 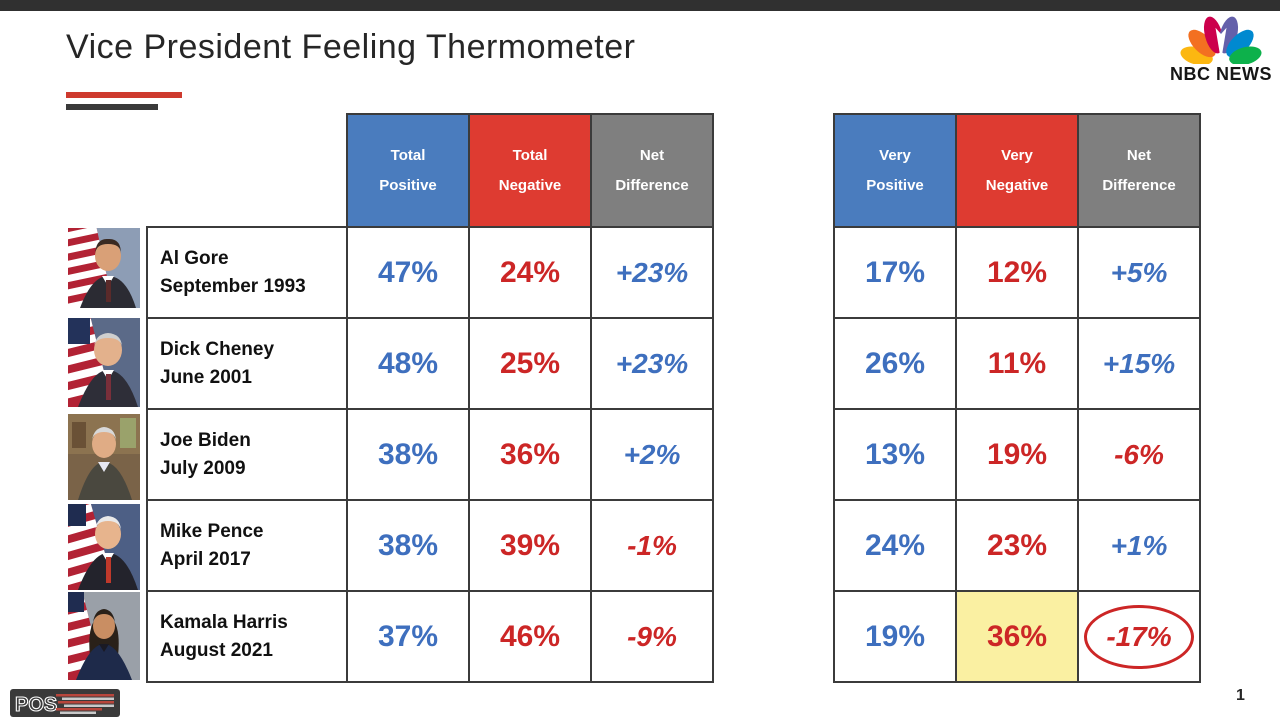 What do you see at coordinates (652, 454) in the screenshot?
I see `cell-net-difference-total: +2%` at bounding box center [652, 454].